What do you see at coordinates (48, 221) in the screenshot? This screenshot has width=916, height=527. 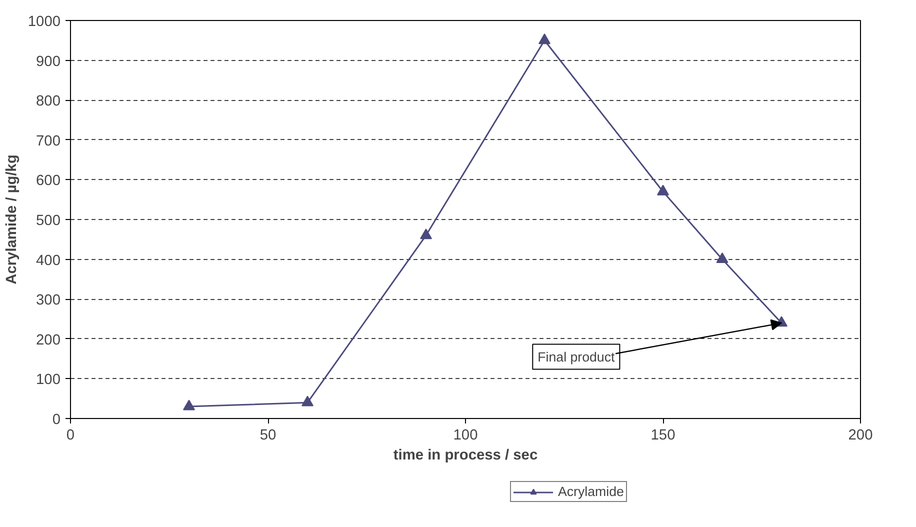 I see `y-tick-label: 500` at bounding box center [48, 221].